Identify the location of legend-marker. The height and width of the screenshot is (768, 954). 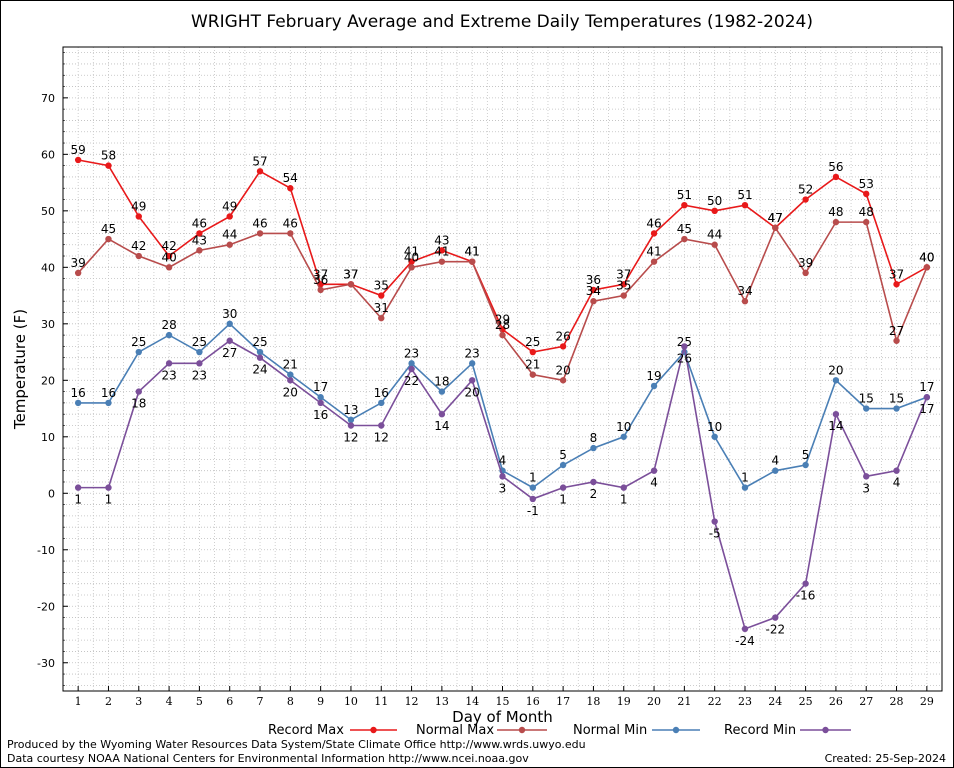
(825, 730).